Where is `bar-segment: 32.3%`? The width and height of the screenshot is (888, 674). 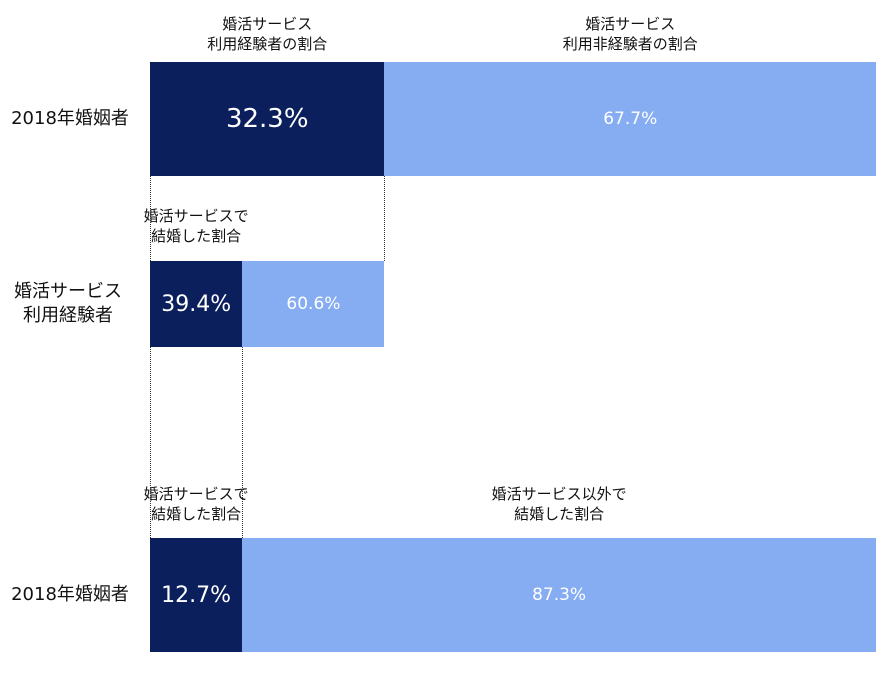 bar-segment: 32.3% is located at coordinates (267, 119).